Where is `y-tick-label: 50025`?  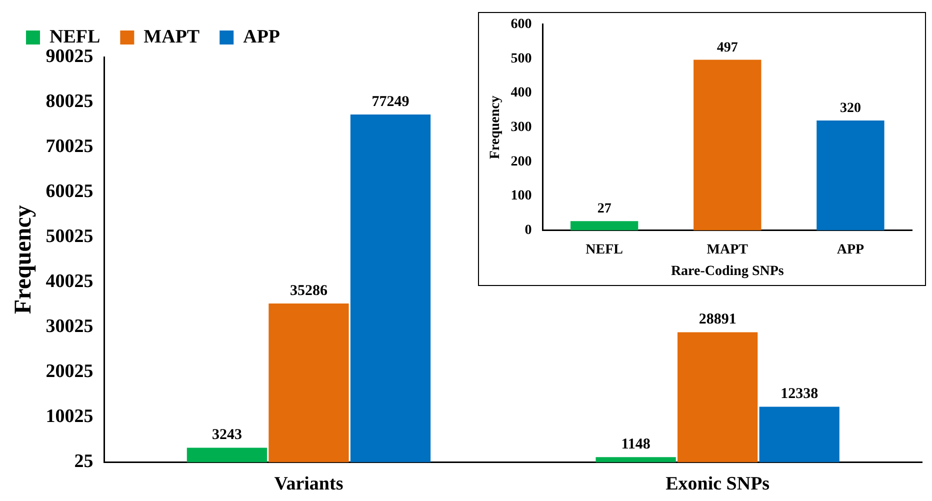 y-tick-label: 50025 is located at coordinates (70, 236).